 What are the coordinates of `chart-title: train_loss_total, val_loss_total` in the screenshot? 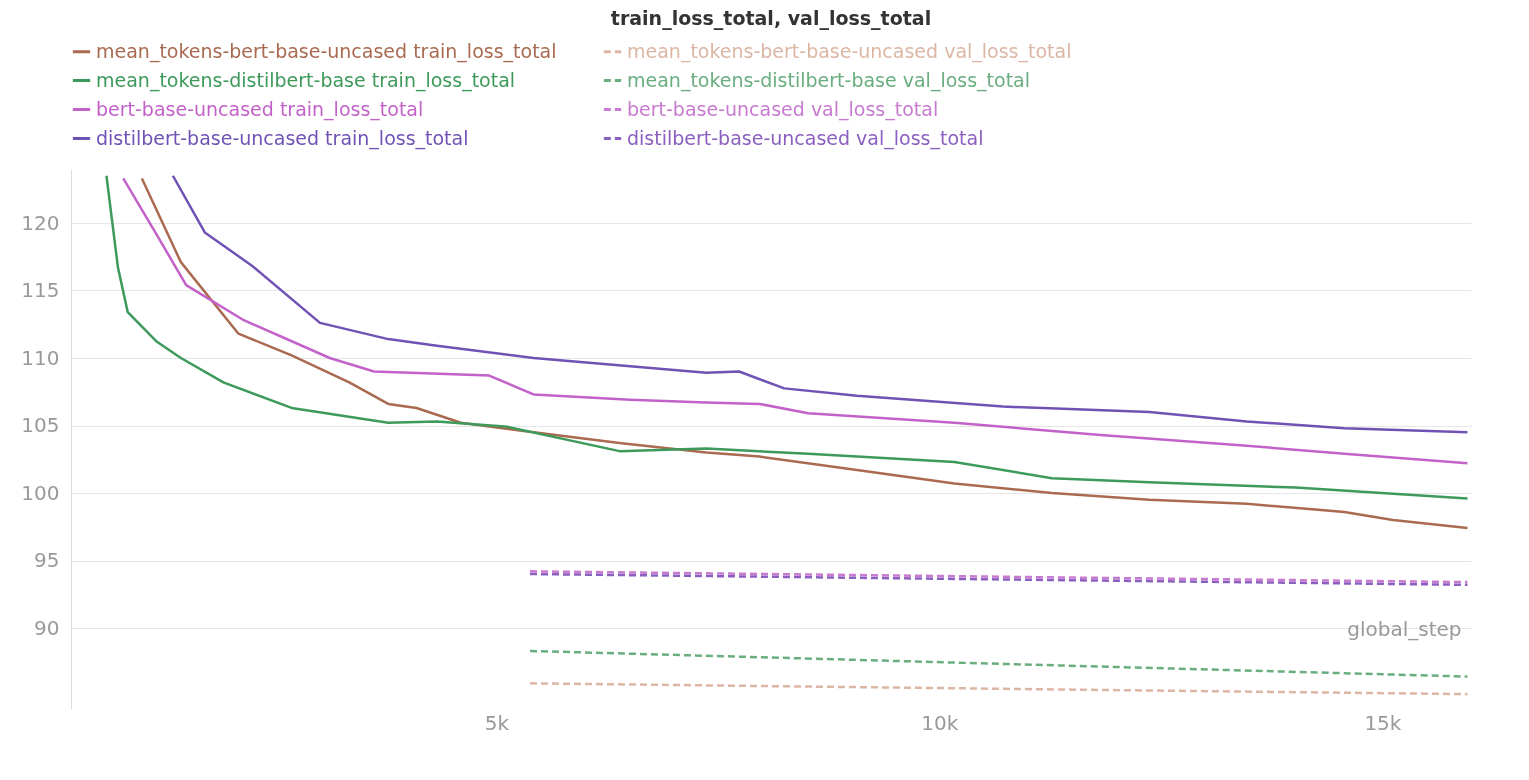 It's located at (771, 18).